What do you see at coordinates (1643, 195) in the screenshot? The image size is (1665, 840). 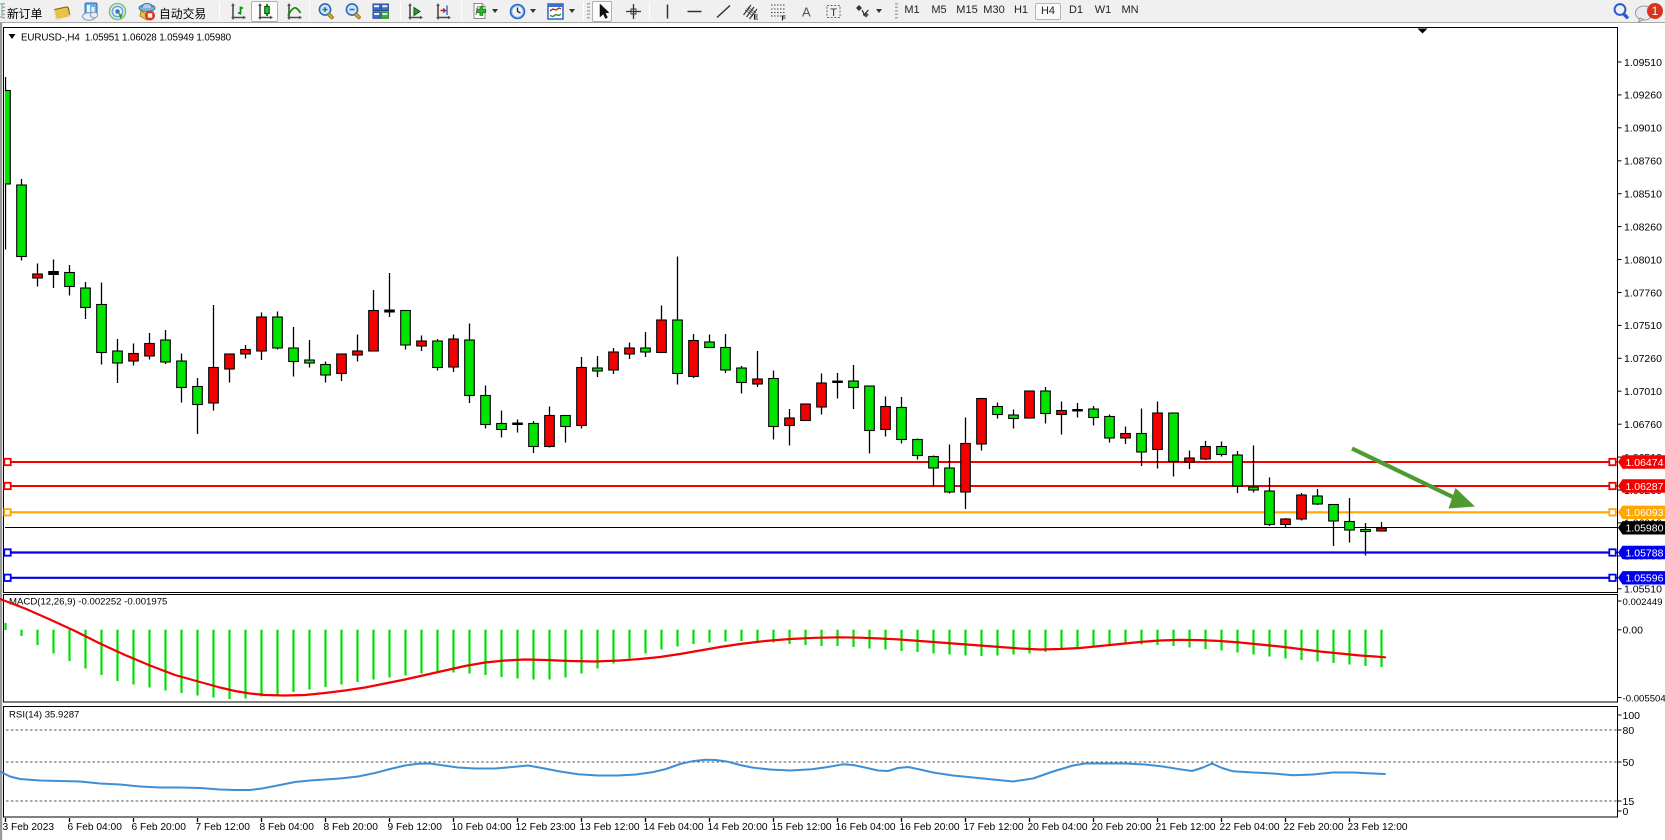 I see `svg-text: 1.08510` at bounding box center [1643, 195].